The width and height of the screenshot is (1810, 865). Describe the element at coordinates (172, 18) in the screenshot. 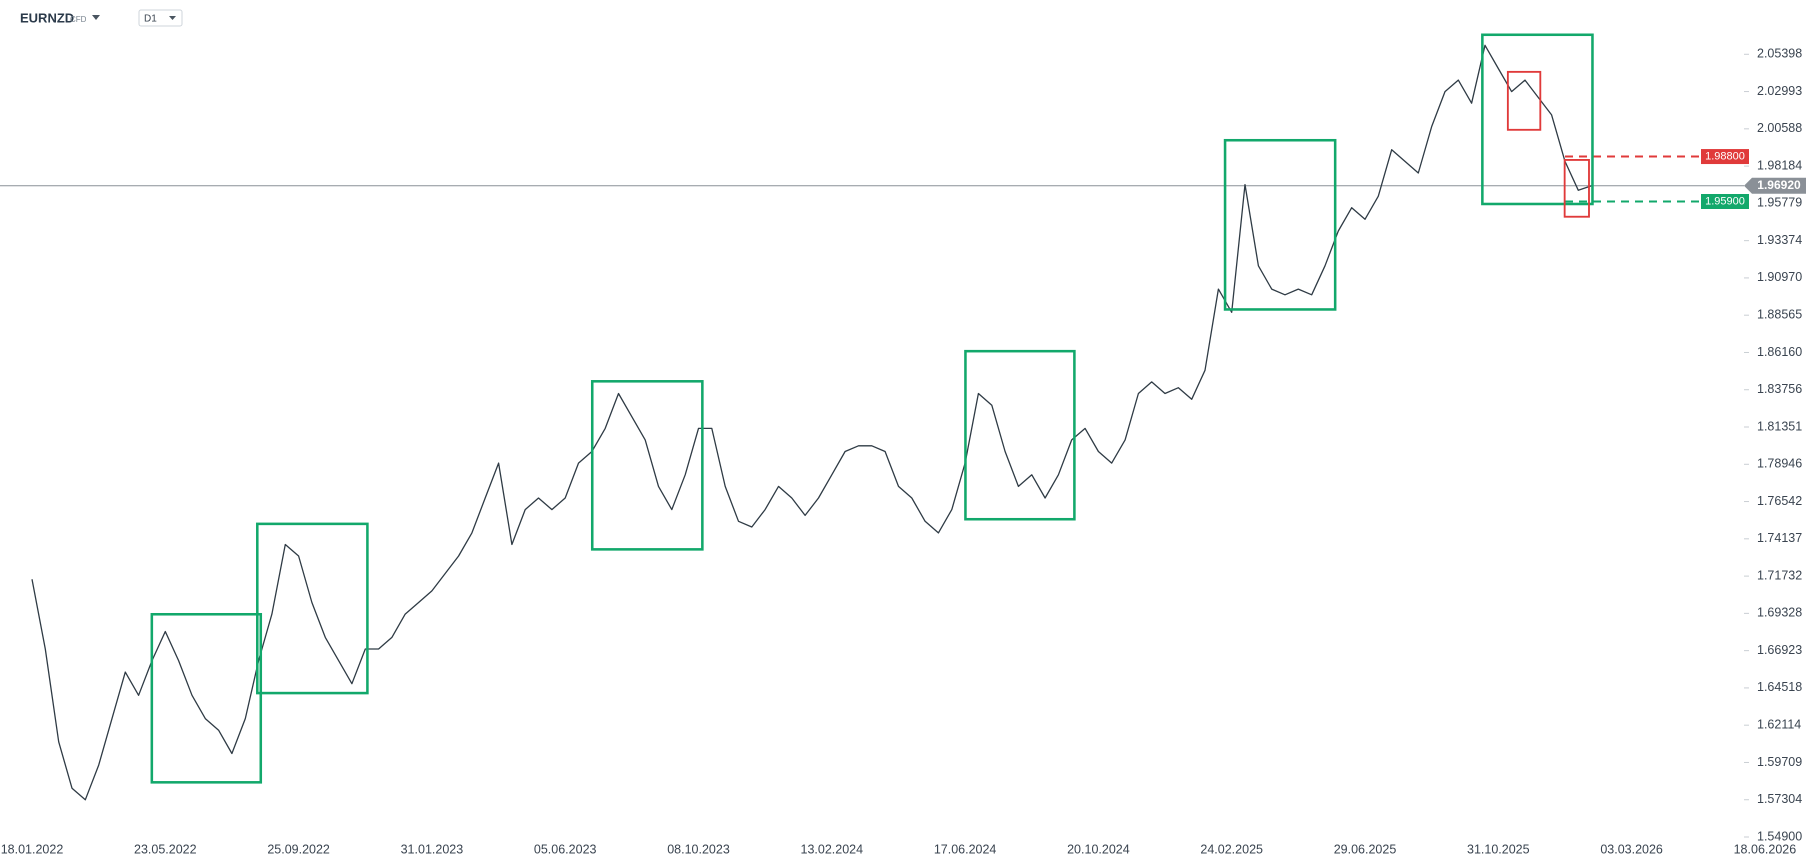

I see `timeframe-dropdown` at that location.